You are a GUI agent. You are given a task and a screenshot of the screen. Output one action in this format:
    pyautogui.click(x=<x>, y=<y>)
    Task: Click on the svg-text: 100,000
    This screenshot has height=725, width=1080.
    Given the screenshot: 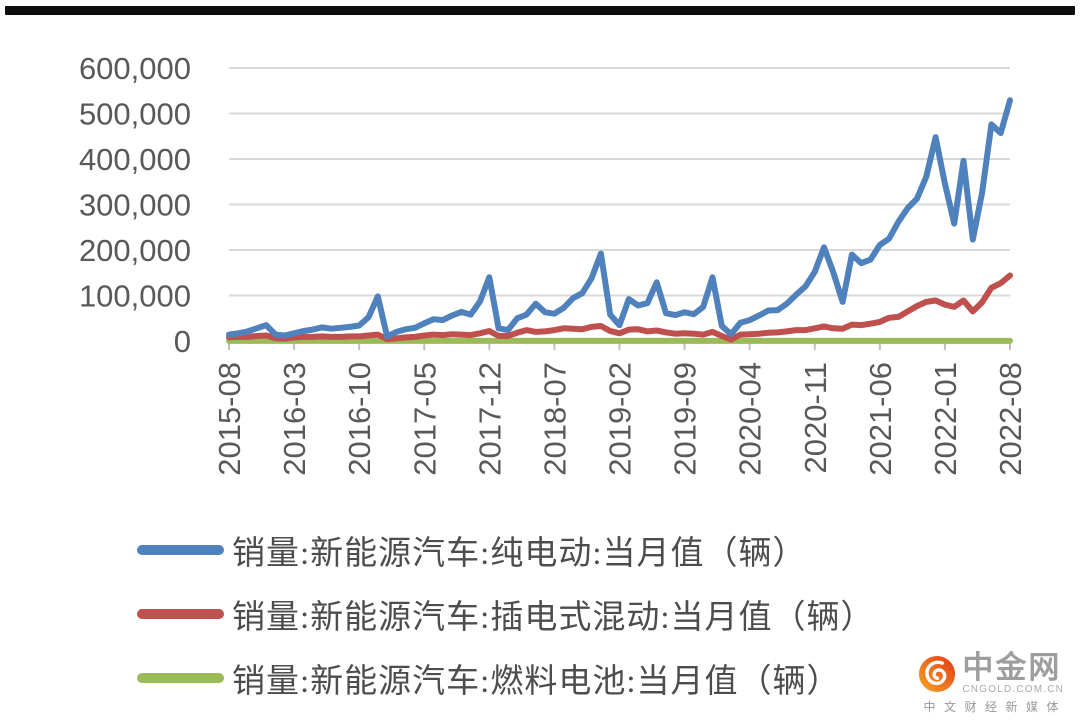 What is the action you would take?
    pyautogui.click(x=135, y=296)
    